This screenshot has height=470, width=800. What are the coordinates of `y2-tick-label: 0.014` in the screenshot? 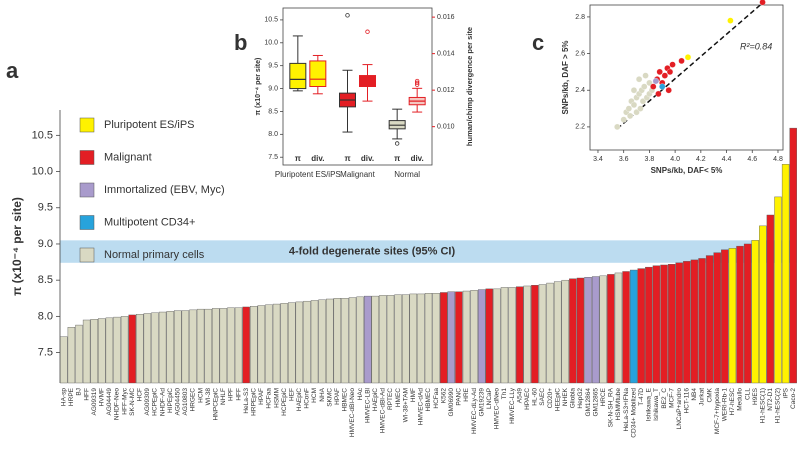 It's located at (446, 53).